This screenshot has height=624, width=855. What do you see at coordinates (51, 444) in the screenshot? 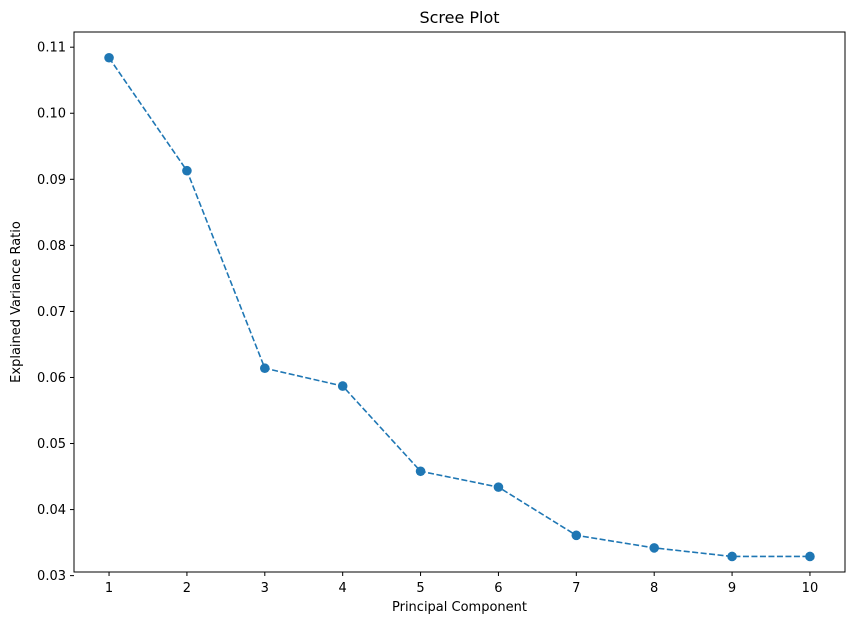
I see `y-tick-label: 0.05` at bounding box center [51, 444].